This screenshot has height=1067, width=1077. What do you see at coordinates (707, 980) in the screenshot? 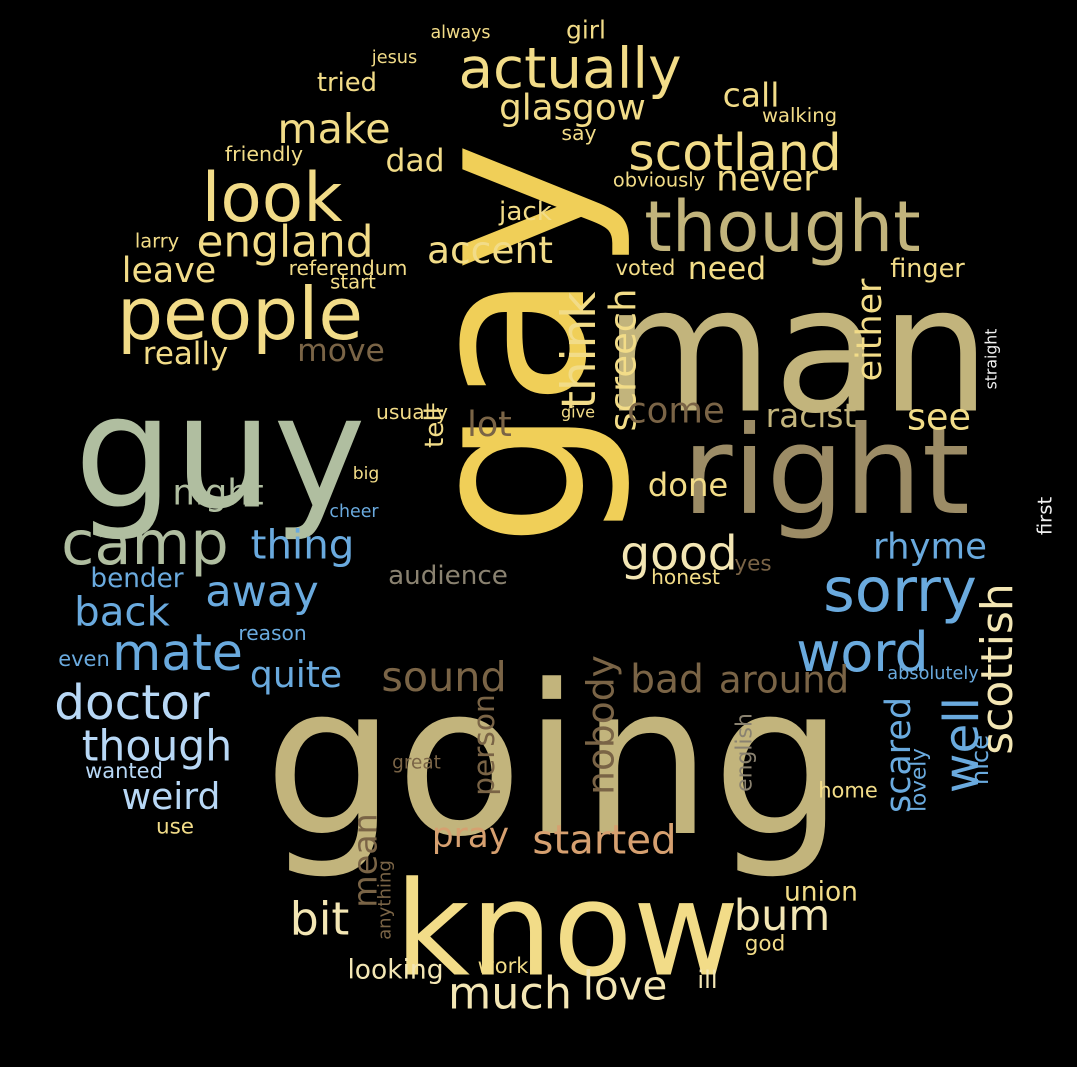
I see `word-ill: ill` at bounding box center [707, 980].